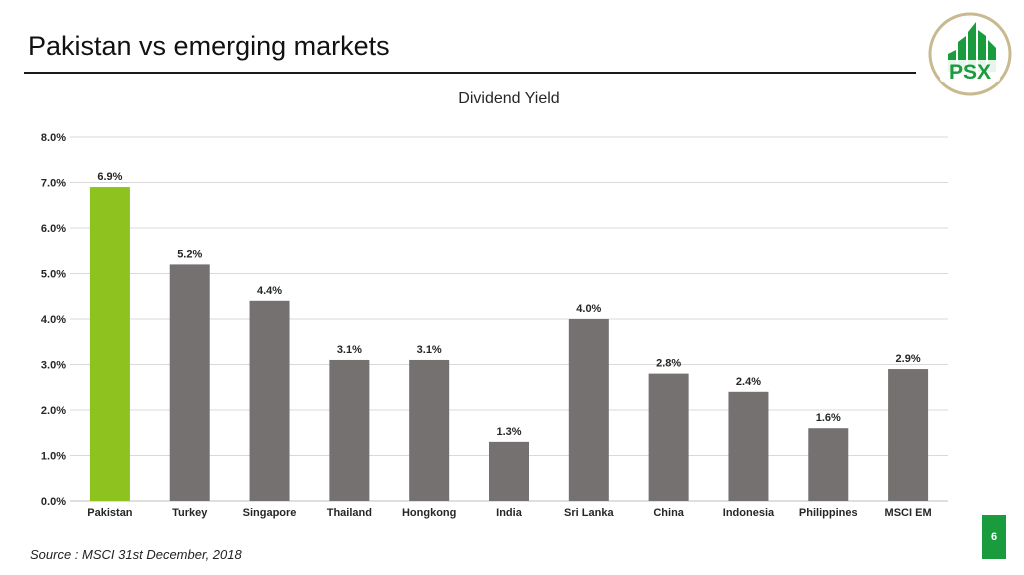 This screenshot has width=1024, height=575. I want to click on bar-msci-em, so click(908, 435).